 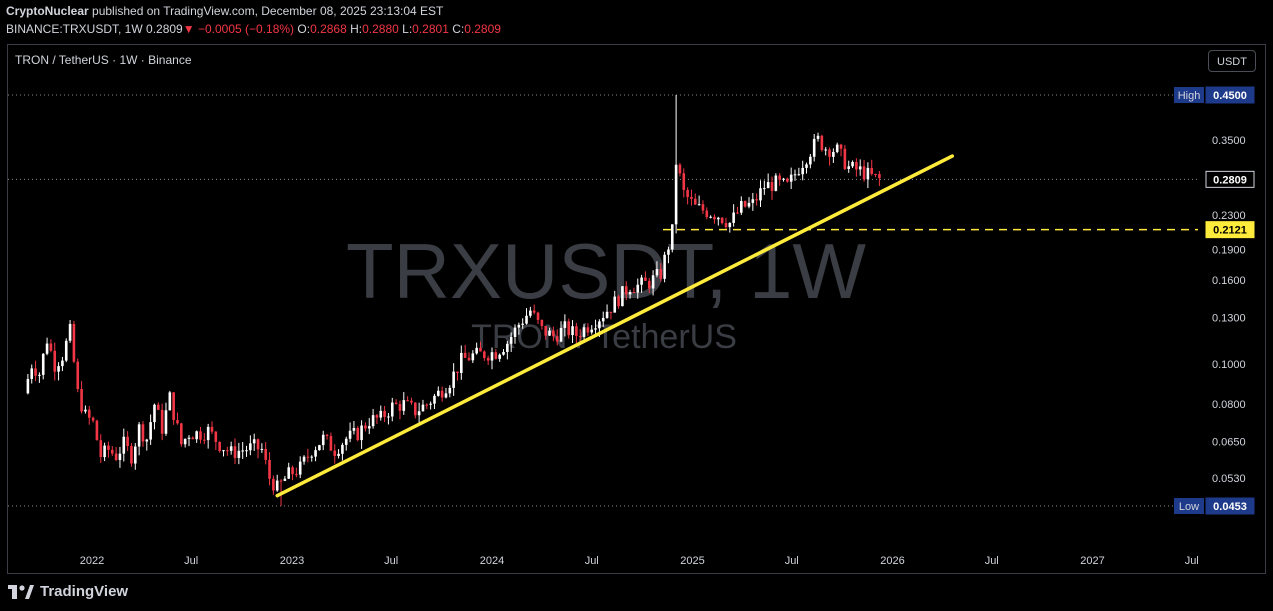 What do you see at coordinates (482, 29) in the screenshot?
I see `close-value: 0.2809` at bounding box center [482, 29].